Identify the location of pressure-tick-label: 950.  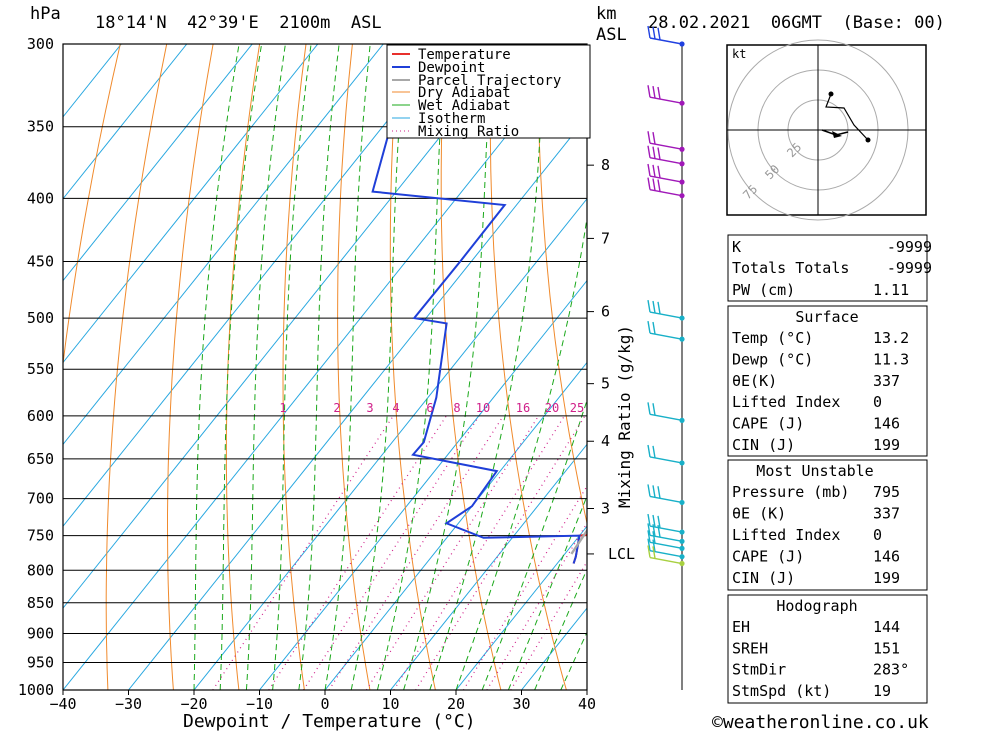
(40, 662).